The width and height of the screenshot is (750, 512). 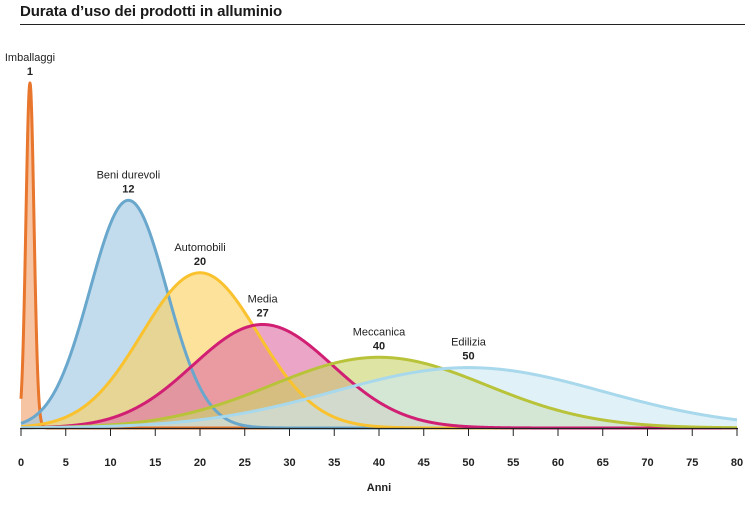 What do you see at coordinates (737, 463) in the screenshot?
I see `x-tick-label: 80` at bounding box center [737, 463].